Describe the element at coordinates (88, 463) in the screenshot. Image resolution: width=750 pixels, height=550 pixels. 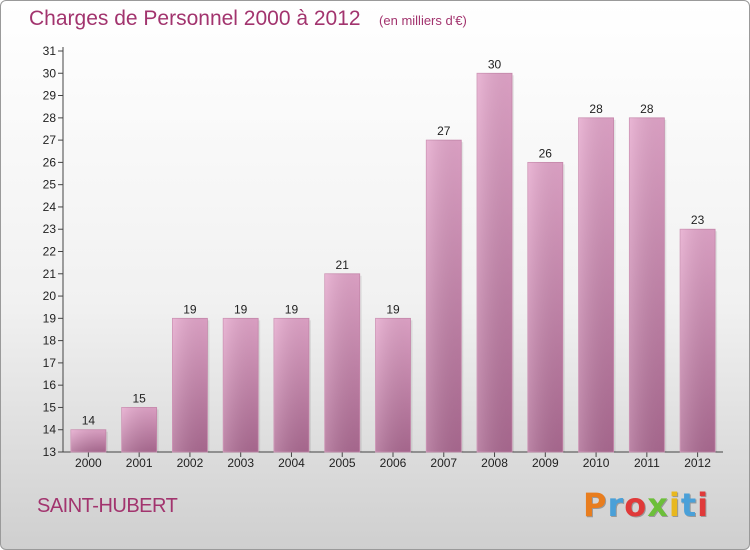
I see `x-tick-label: 2000` at that location.